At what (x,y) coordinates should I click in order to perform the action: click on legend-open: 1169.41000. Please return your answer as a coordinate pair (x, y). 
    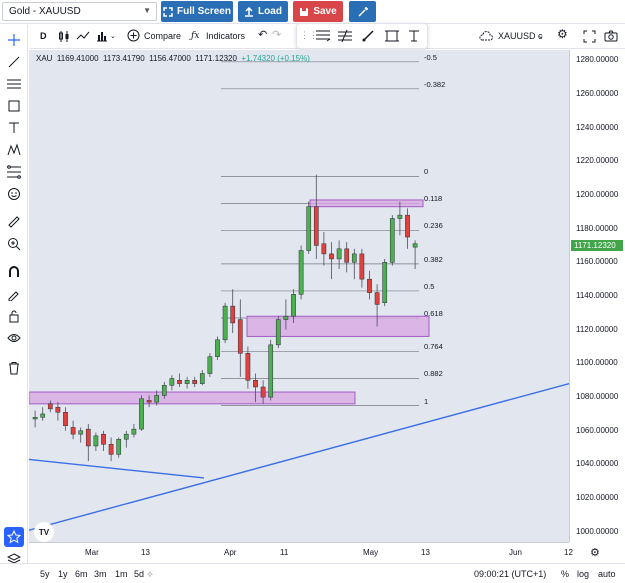
    Looking at the image, I should click on (77, 58).